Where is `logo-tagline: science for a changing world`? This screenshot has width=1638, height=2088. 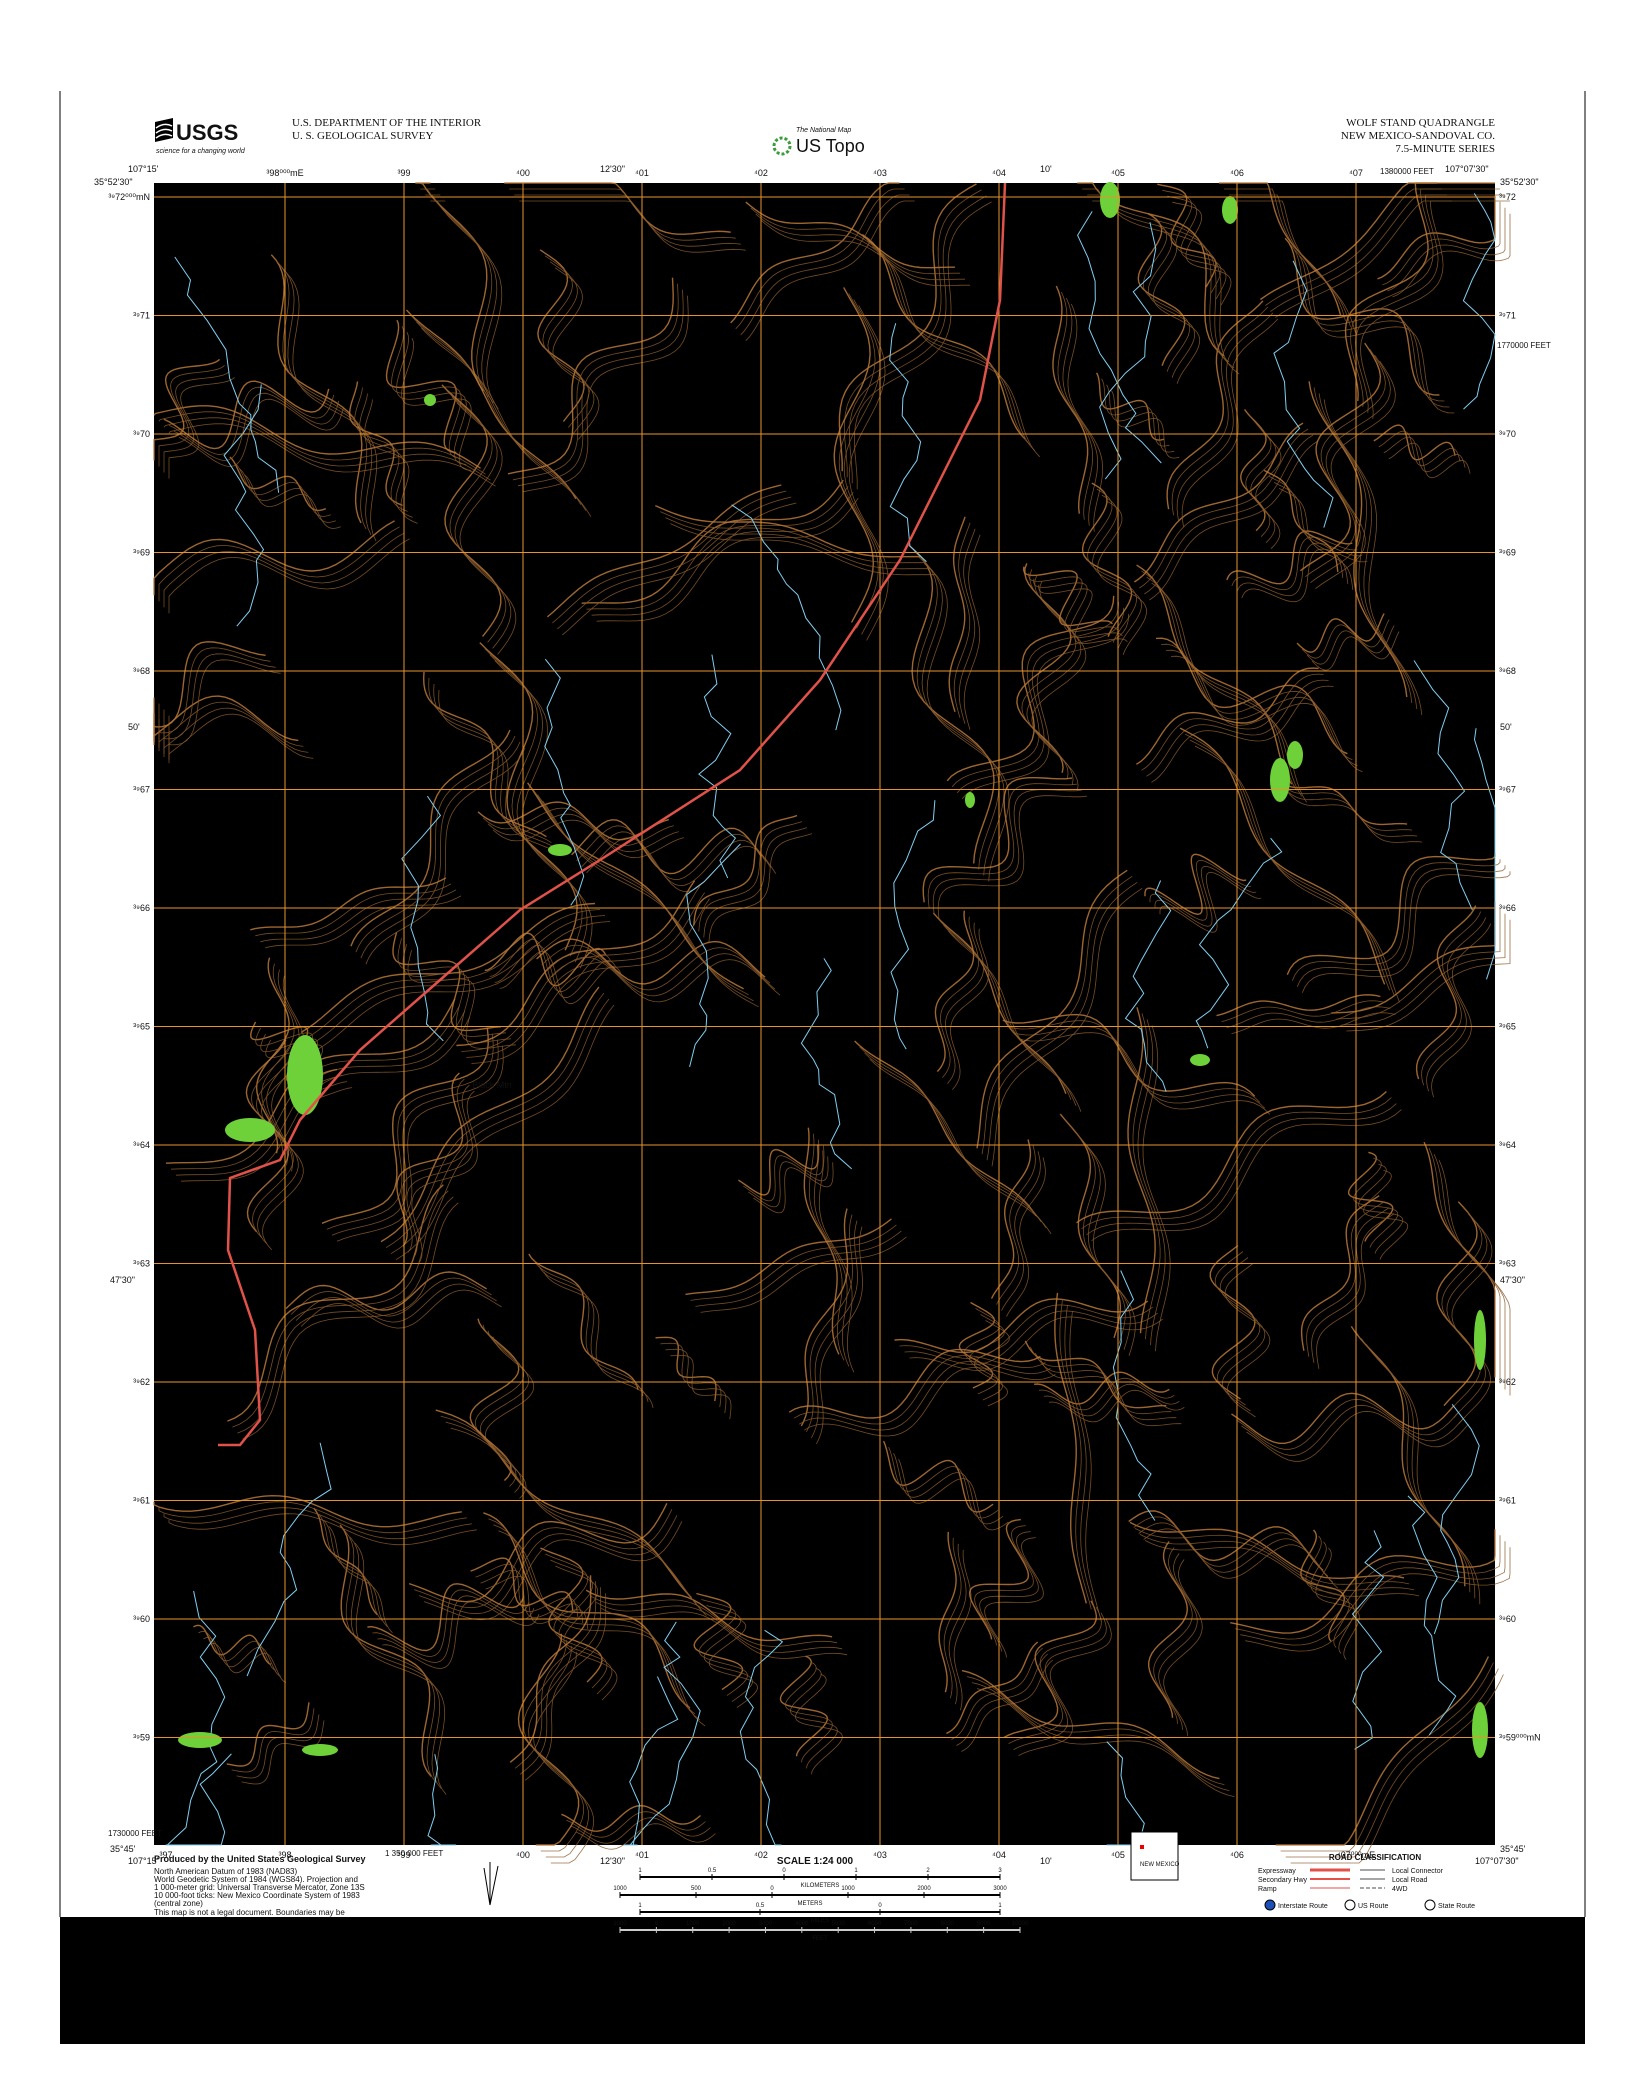 logo-tagline: science for a changing world is located at coordinates (201, 151).